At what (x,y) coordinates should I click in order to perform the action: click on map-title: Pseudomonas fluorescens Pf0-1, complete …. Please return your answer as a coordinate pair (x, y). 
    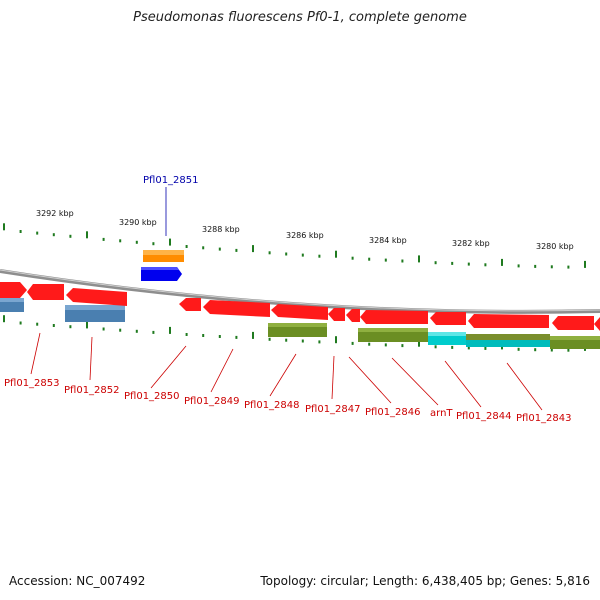
    Looking at the image, I should click on (300, 17).